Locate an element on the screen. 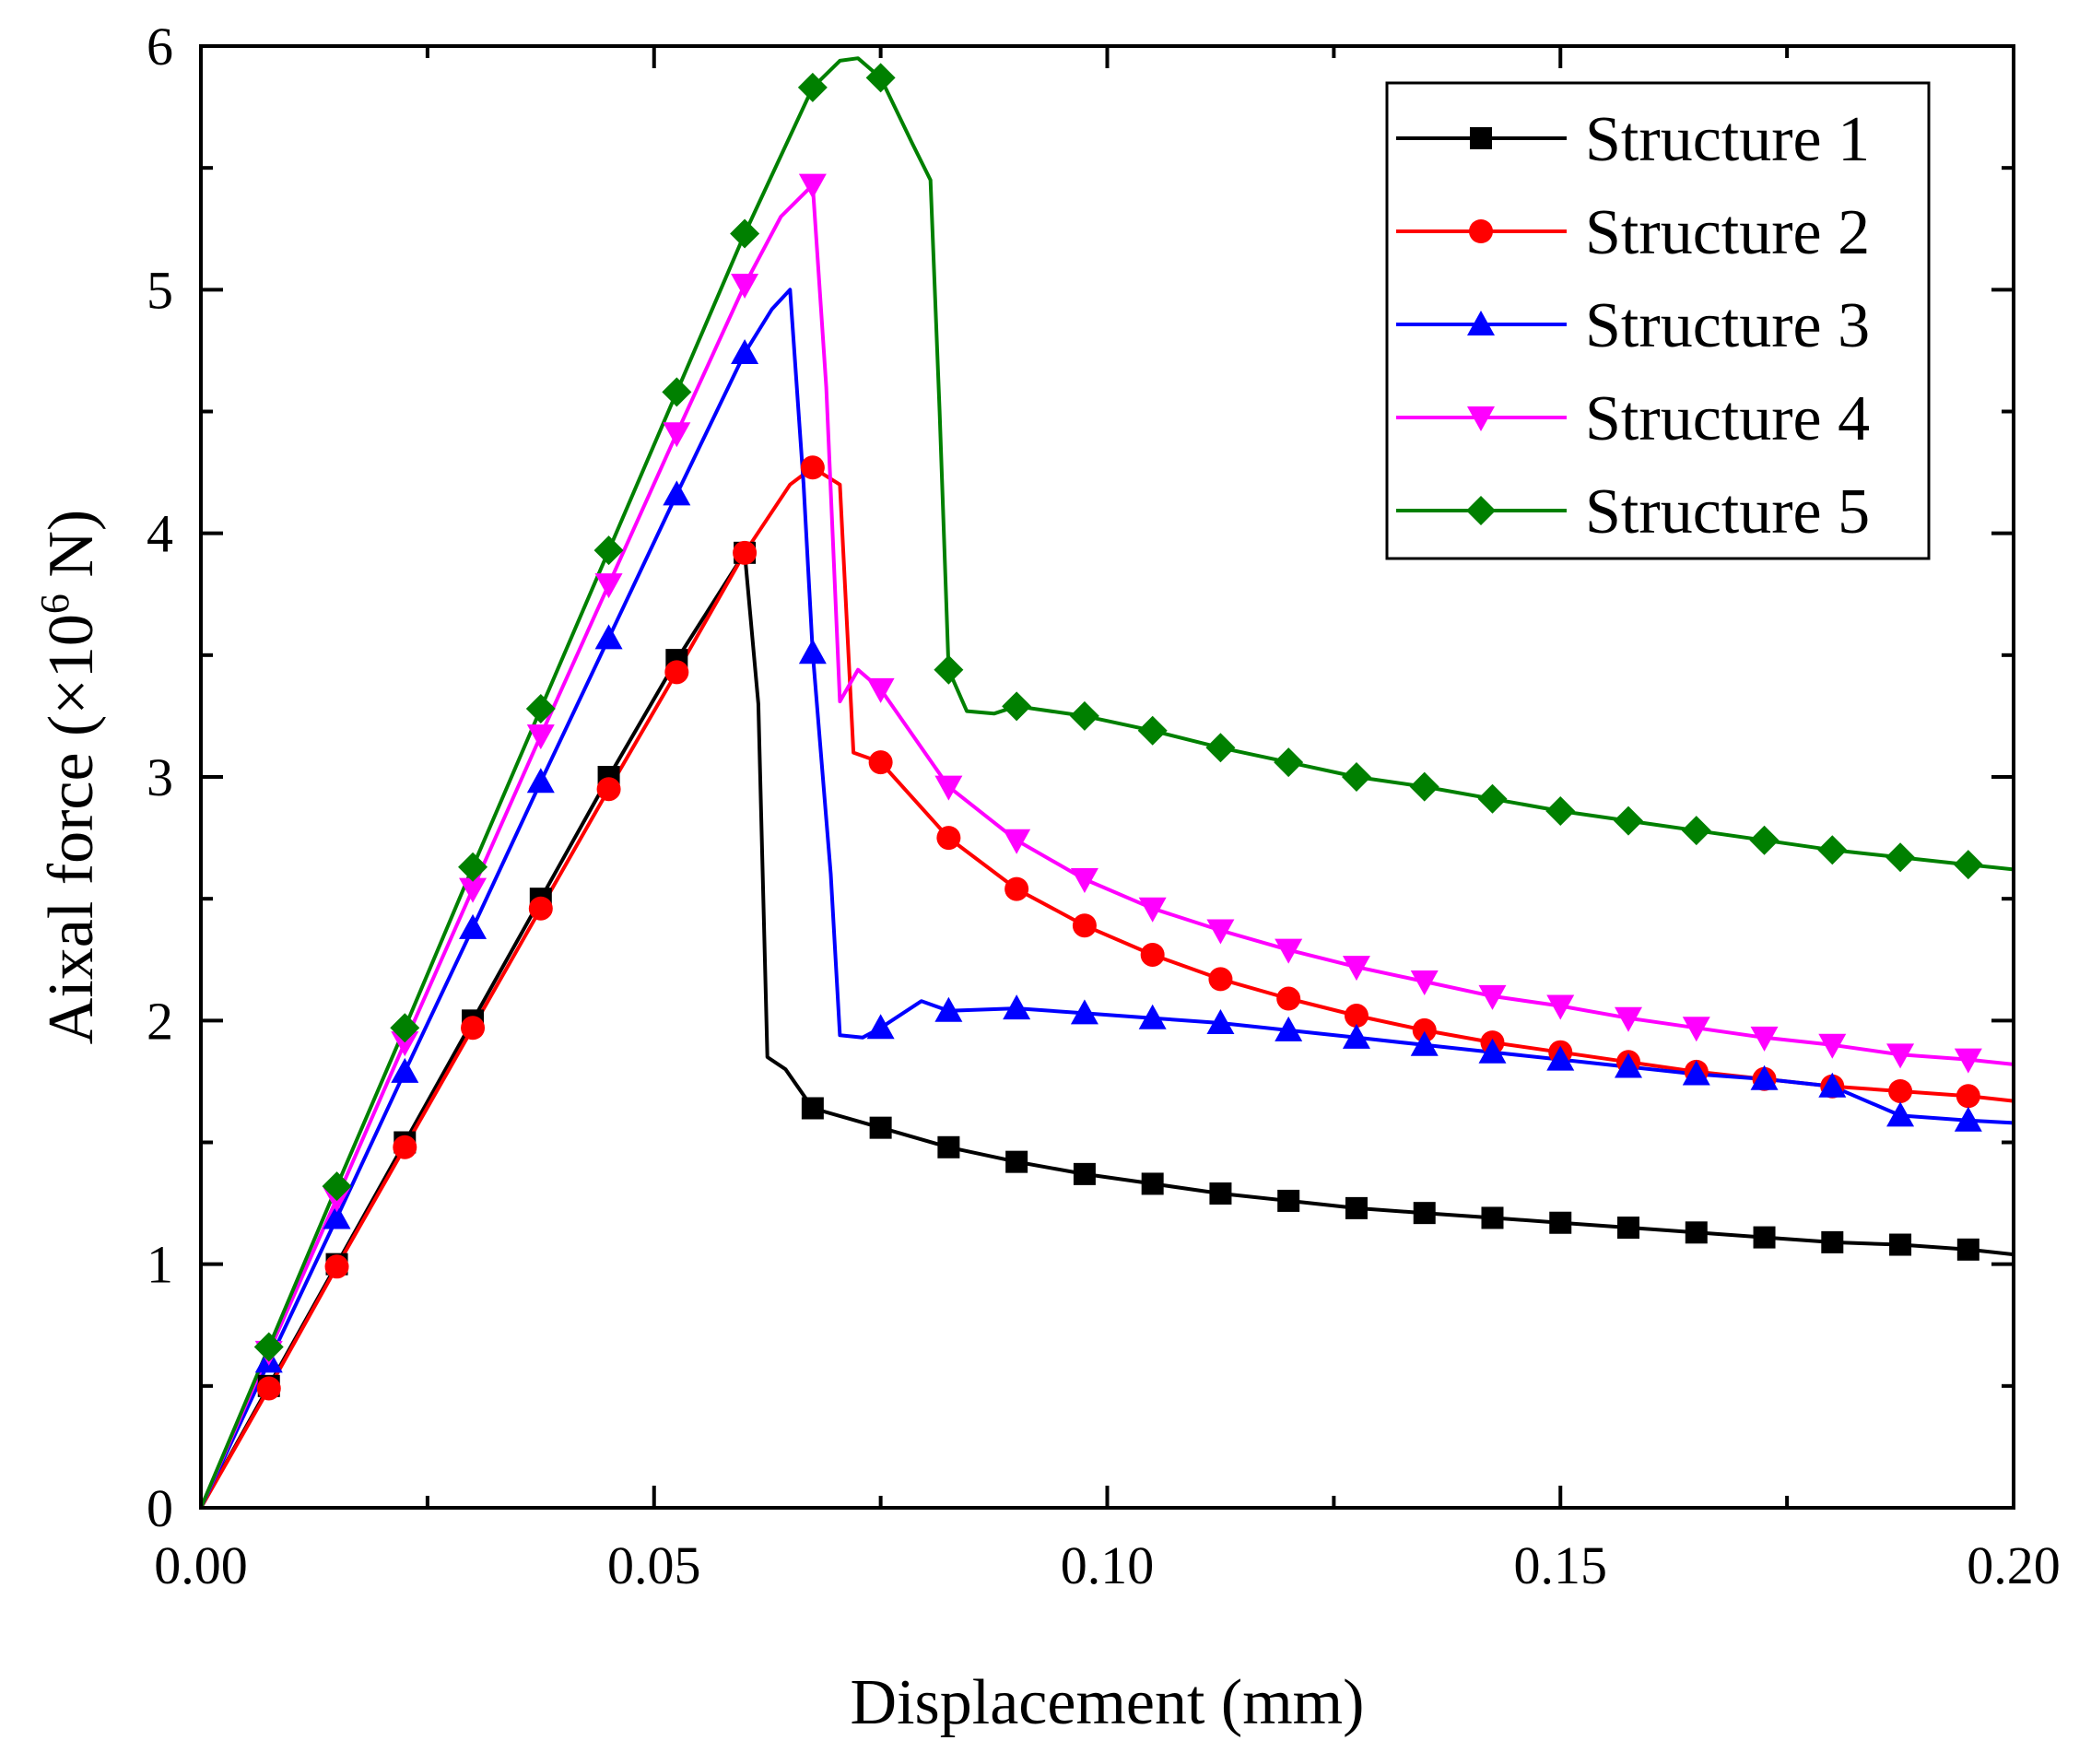 Image resolution: width=2091 pixels, height=1764 pixels. legend-item-structure-4: Structure 4 is located at coordinates (1633, 418).